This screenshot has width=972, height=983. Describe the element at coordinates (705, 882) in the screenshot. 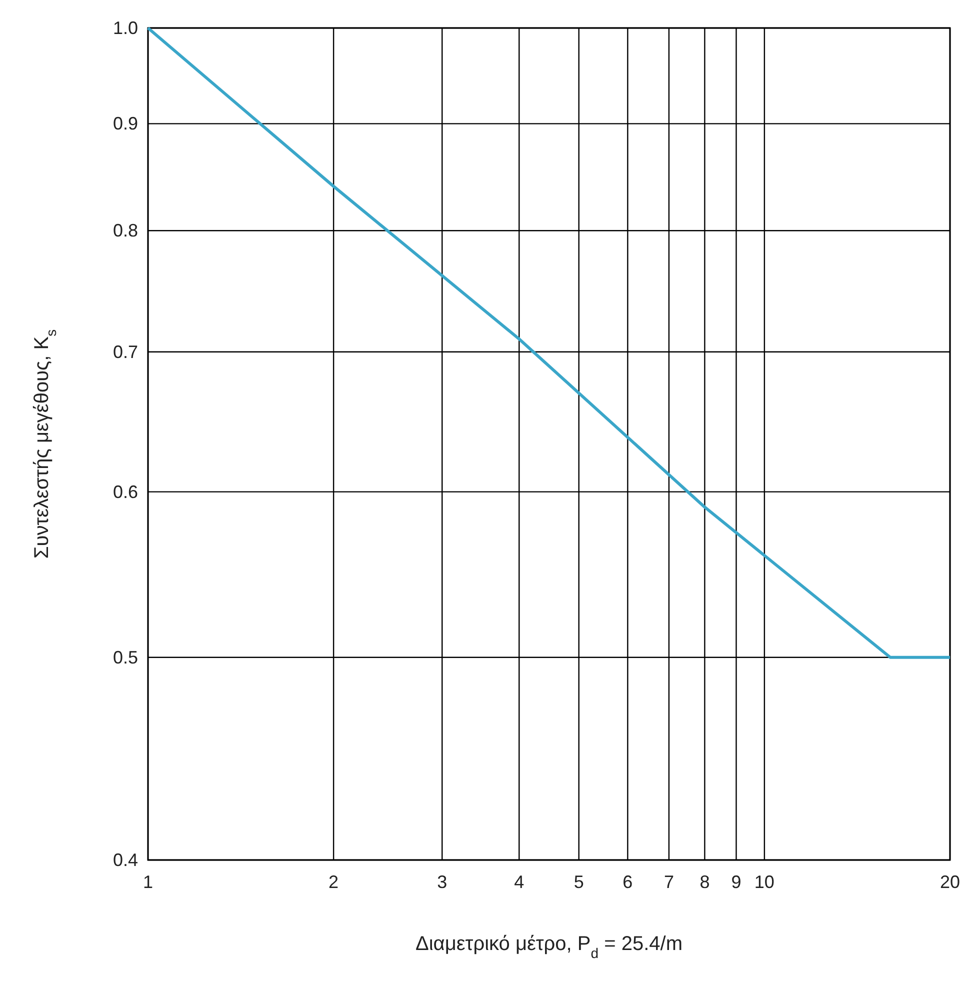

I see `x-tick-label: 8` at that location.